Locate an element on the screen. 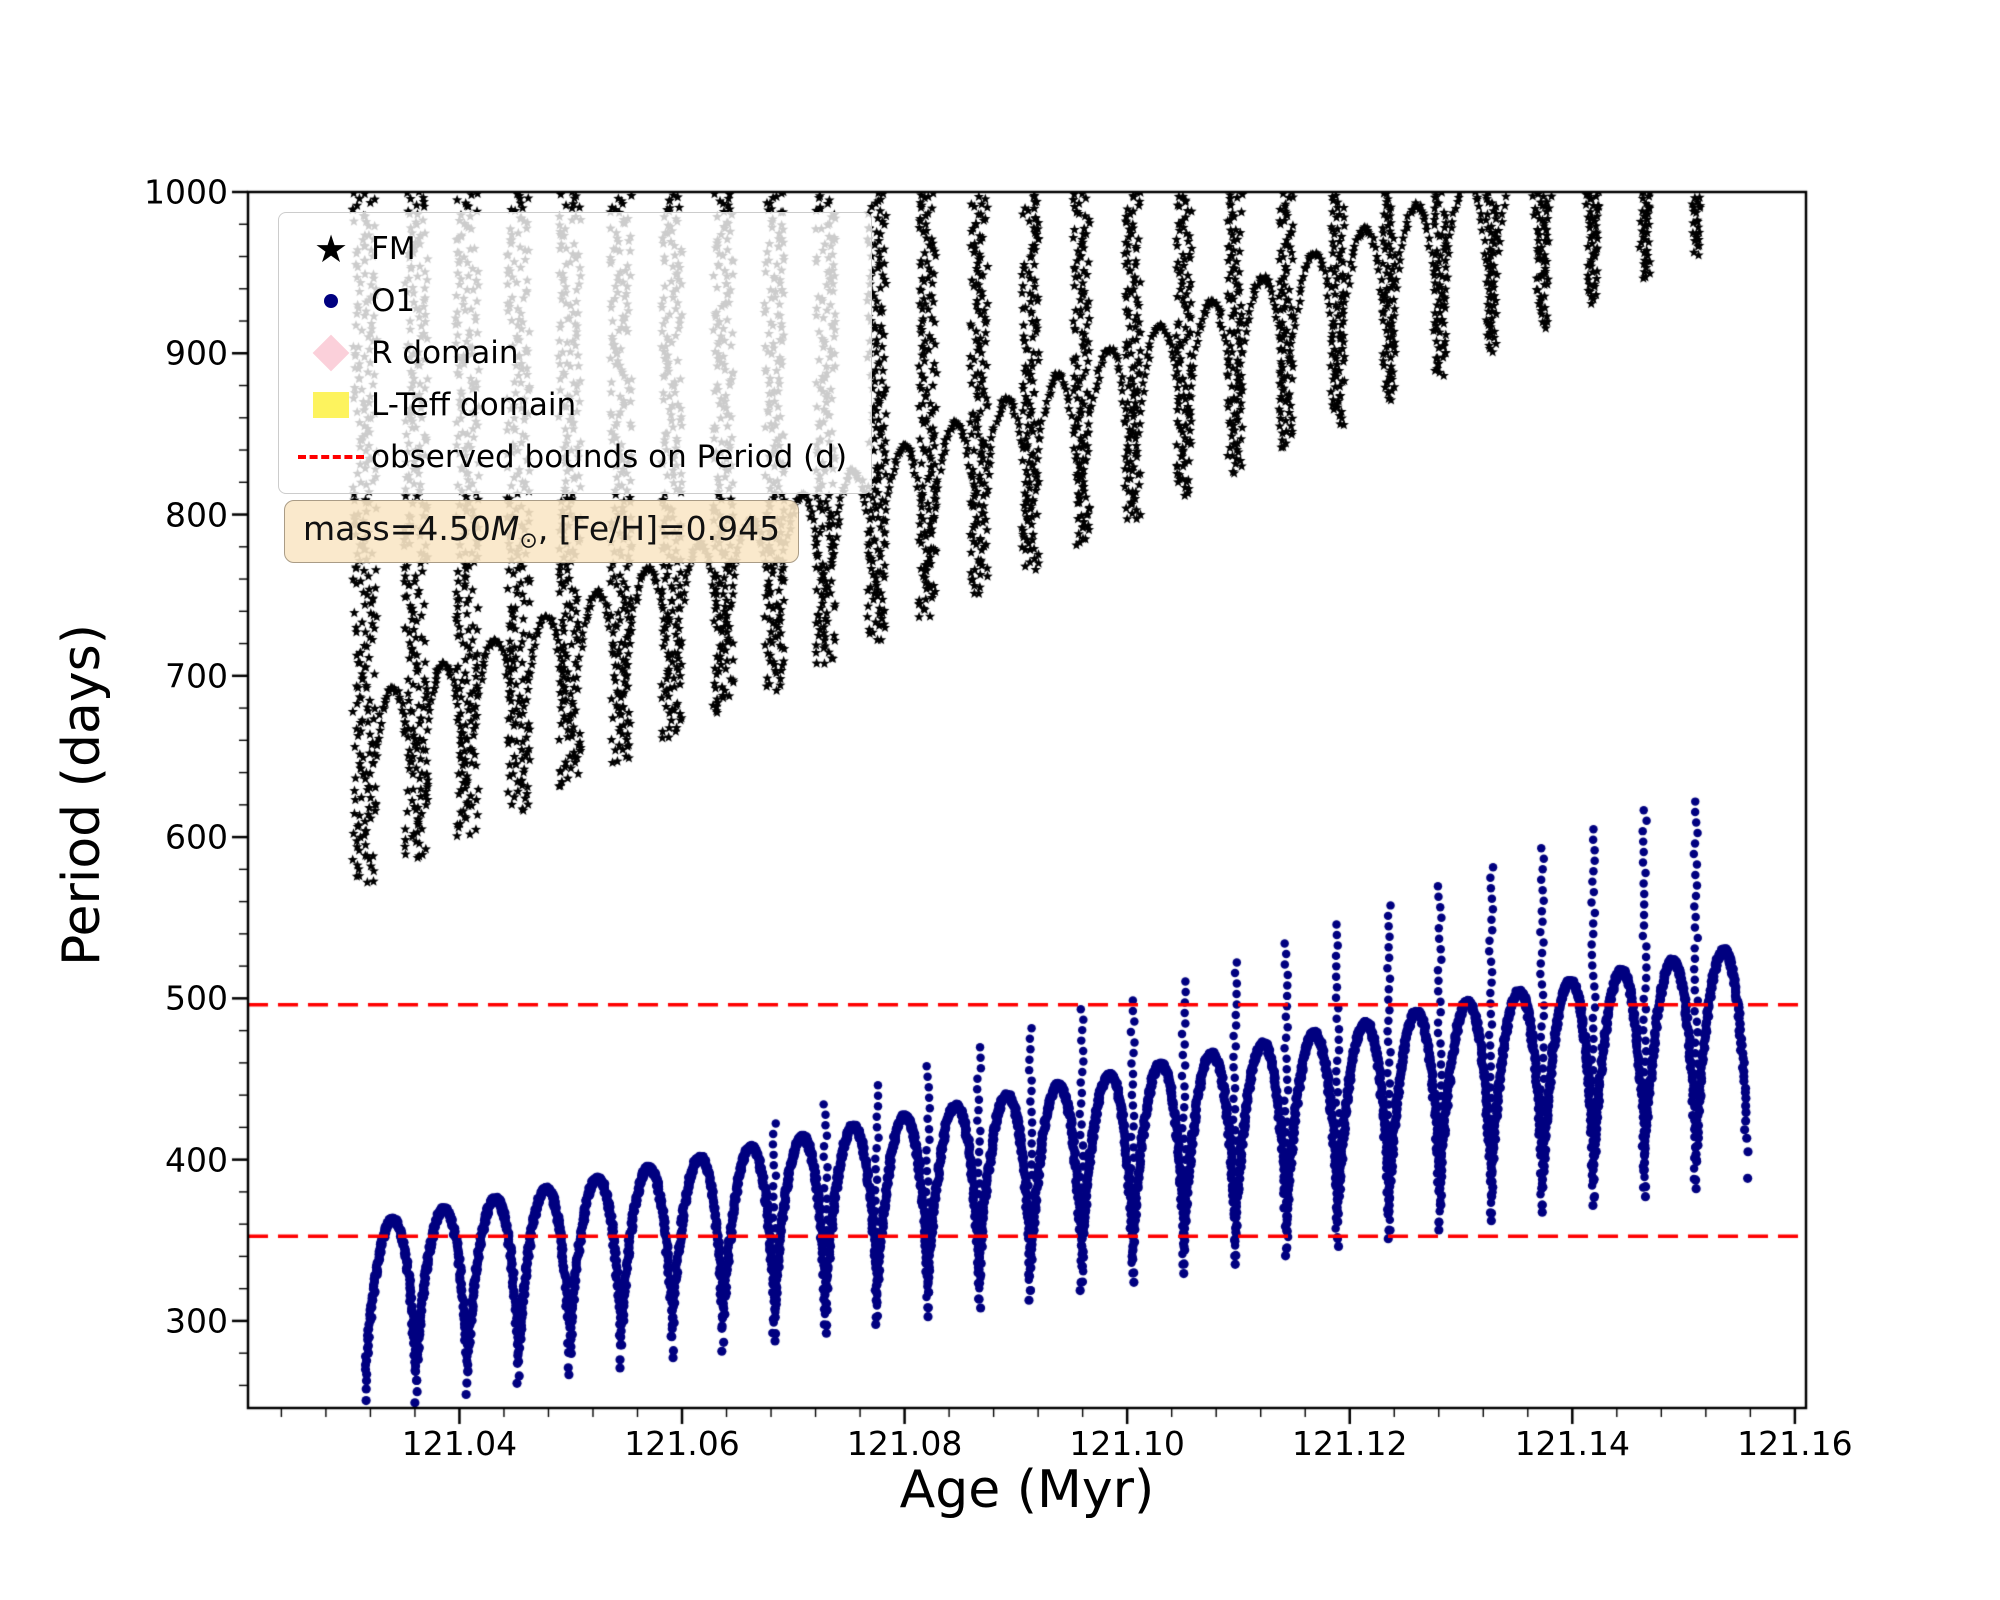 The image size is (2000, 1600). x-tick-label: 121.14 is located at coordinates (1572, 1443).